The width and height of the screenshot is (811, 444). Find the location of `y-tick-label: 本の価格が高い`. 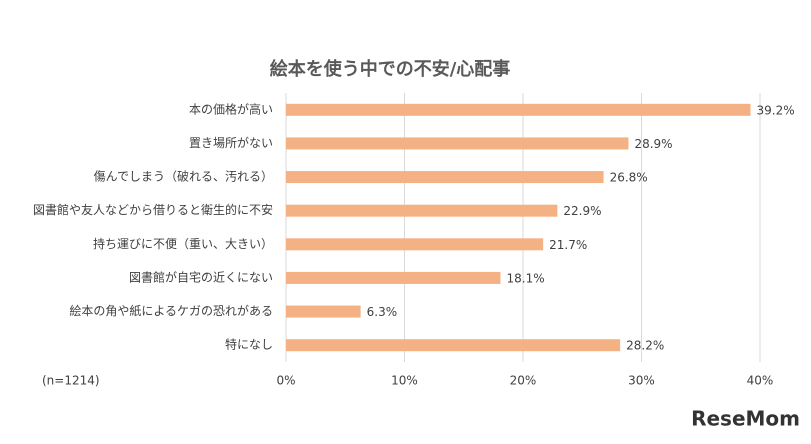

y-tick-label: 本の価格が高い is located at coordinates (231, 108).